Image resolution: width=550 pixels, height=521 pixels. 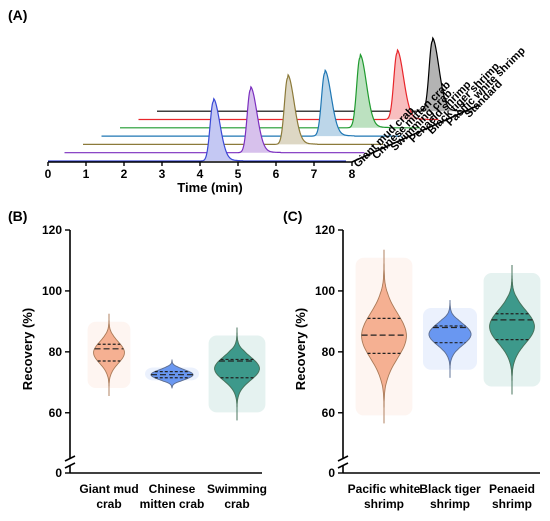 I want to click on x-tick-label: 3, so click(x=162, y=174).